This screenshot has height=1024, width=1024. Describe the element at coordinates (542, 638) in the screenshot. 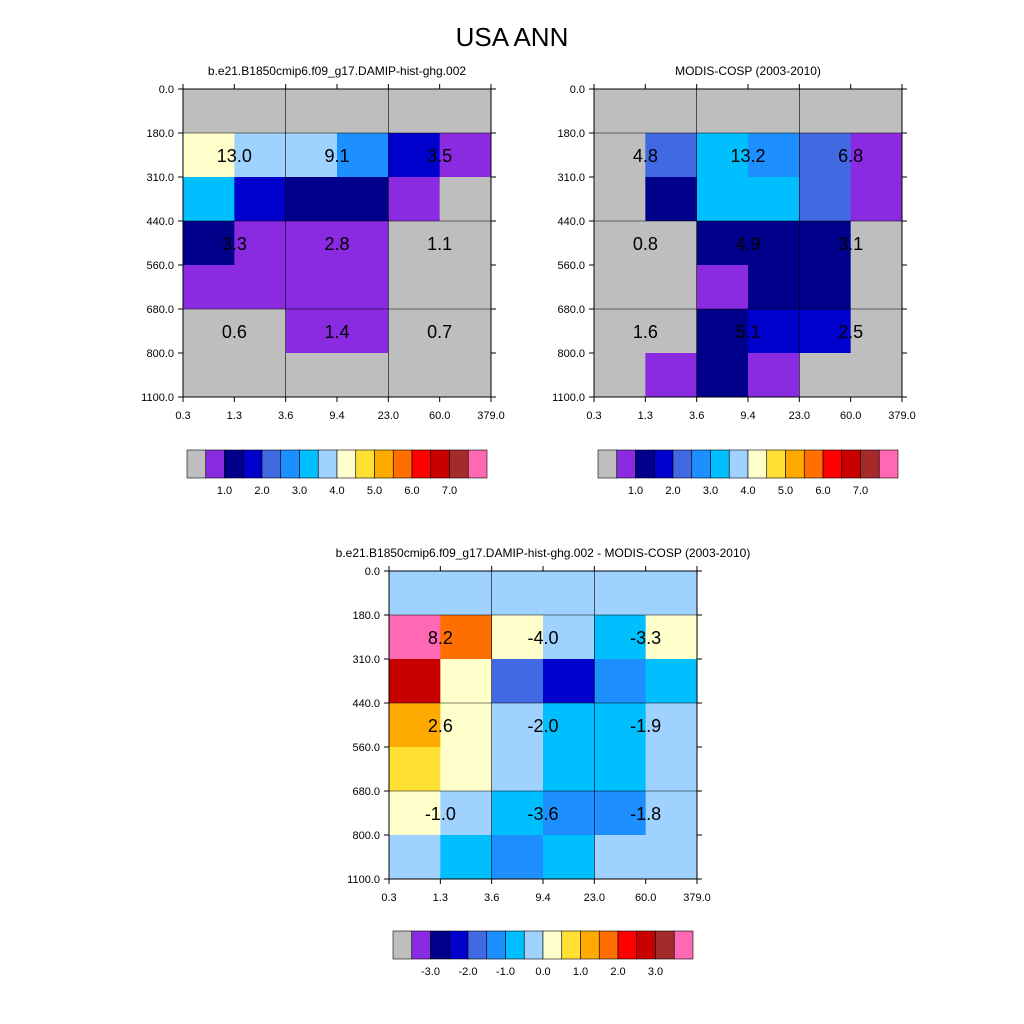

I see `cell-value-label: -4.0` at that location.